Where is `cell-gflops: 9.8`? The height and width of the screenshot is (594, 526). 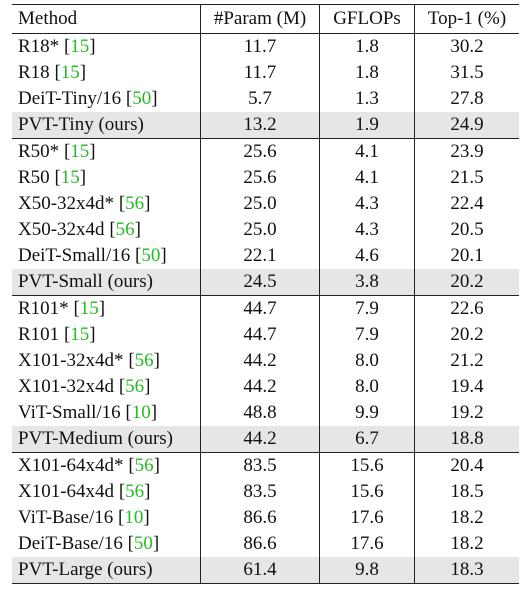 cell-gflops: 9.8 is located at coordinates (367, 570).